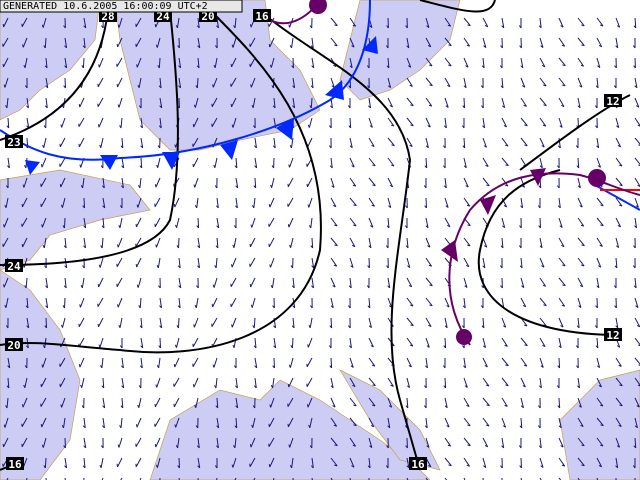  What do you see at coordinates (121, 6) in the screenshot?
I see `header-box` at bounding box center [121, 6].